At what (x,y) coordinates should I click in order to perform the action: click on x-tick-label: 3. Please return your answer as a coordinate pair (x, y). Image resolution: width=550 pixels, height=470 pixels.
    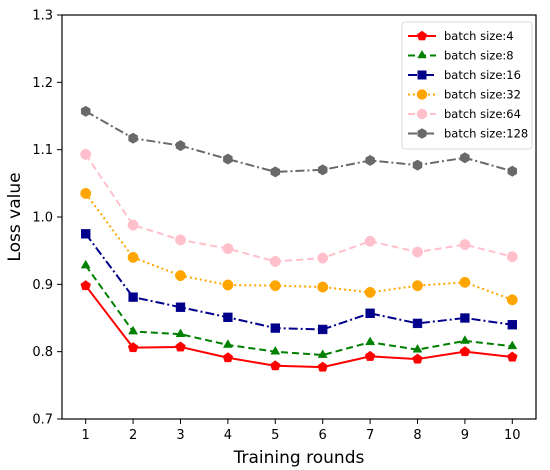
    Looking at the image, I should click on (180, 435).